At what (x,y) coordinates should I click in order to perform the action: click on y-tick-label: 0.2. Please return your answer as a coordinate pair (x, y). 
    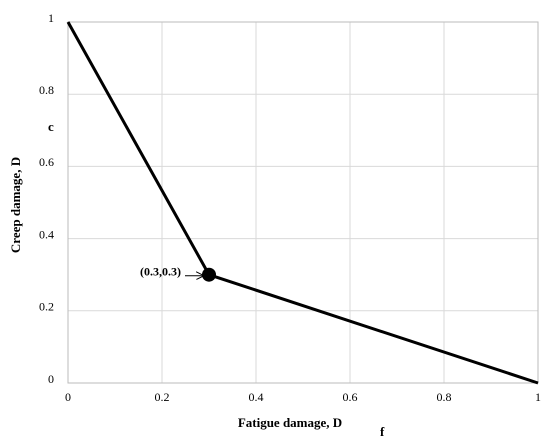
    Looking at the image, I should click on (46, 307).